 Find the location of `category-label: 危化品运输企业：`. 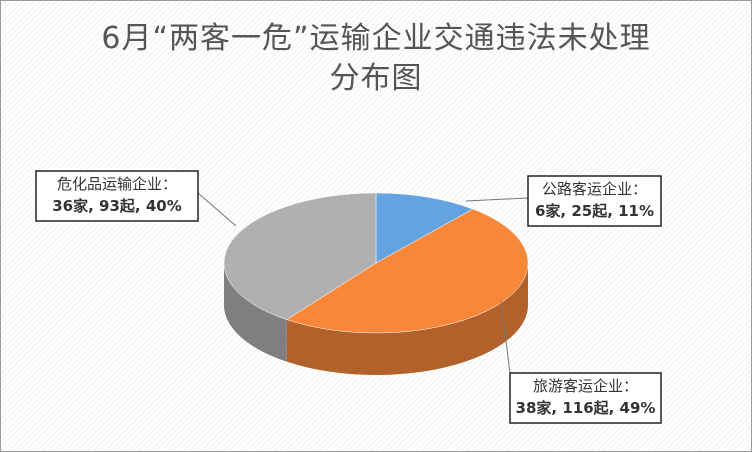

category-label: 危化品运输企业： is located at coordinates (117, 184).